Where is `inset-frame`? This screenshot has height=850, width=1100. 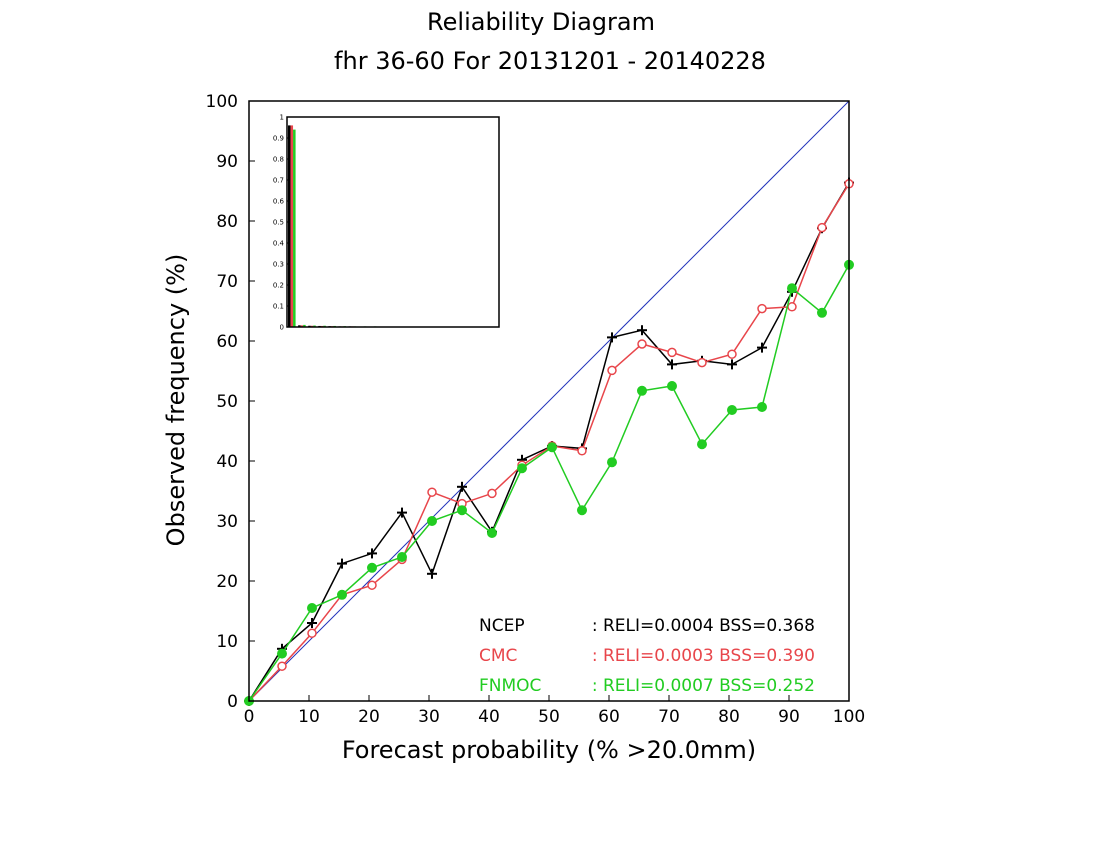
inset-frame is located at coordinates (393, 222).